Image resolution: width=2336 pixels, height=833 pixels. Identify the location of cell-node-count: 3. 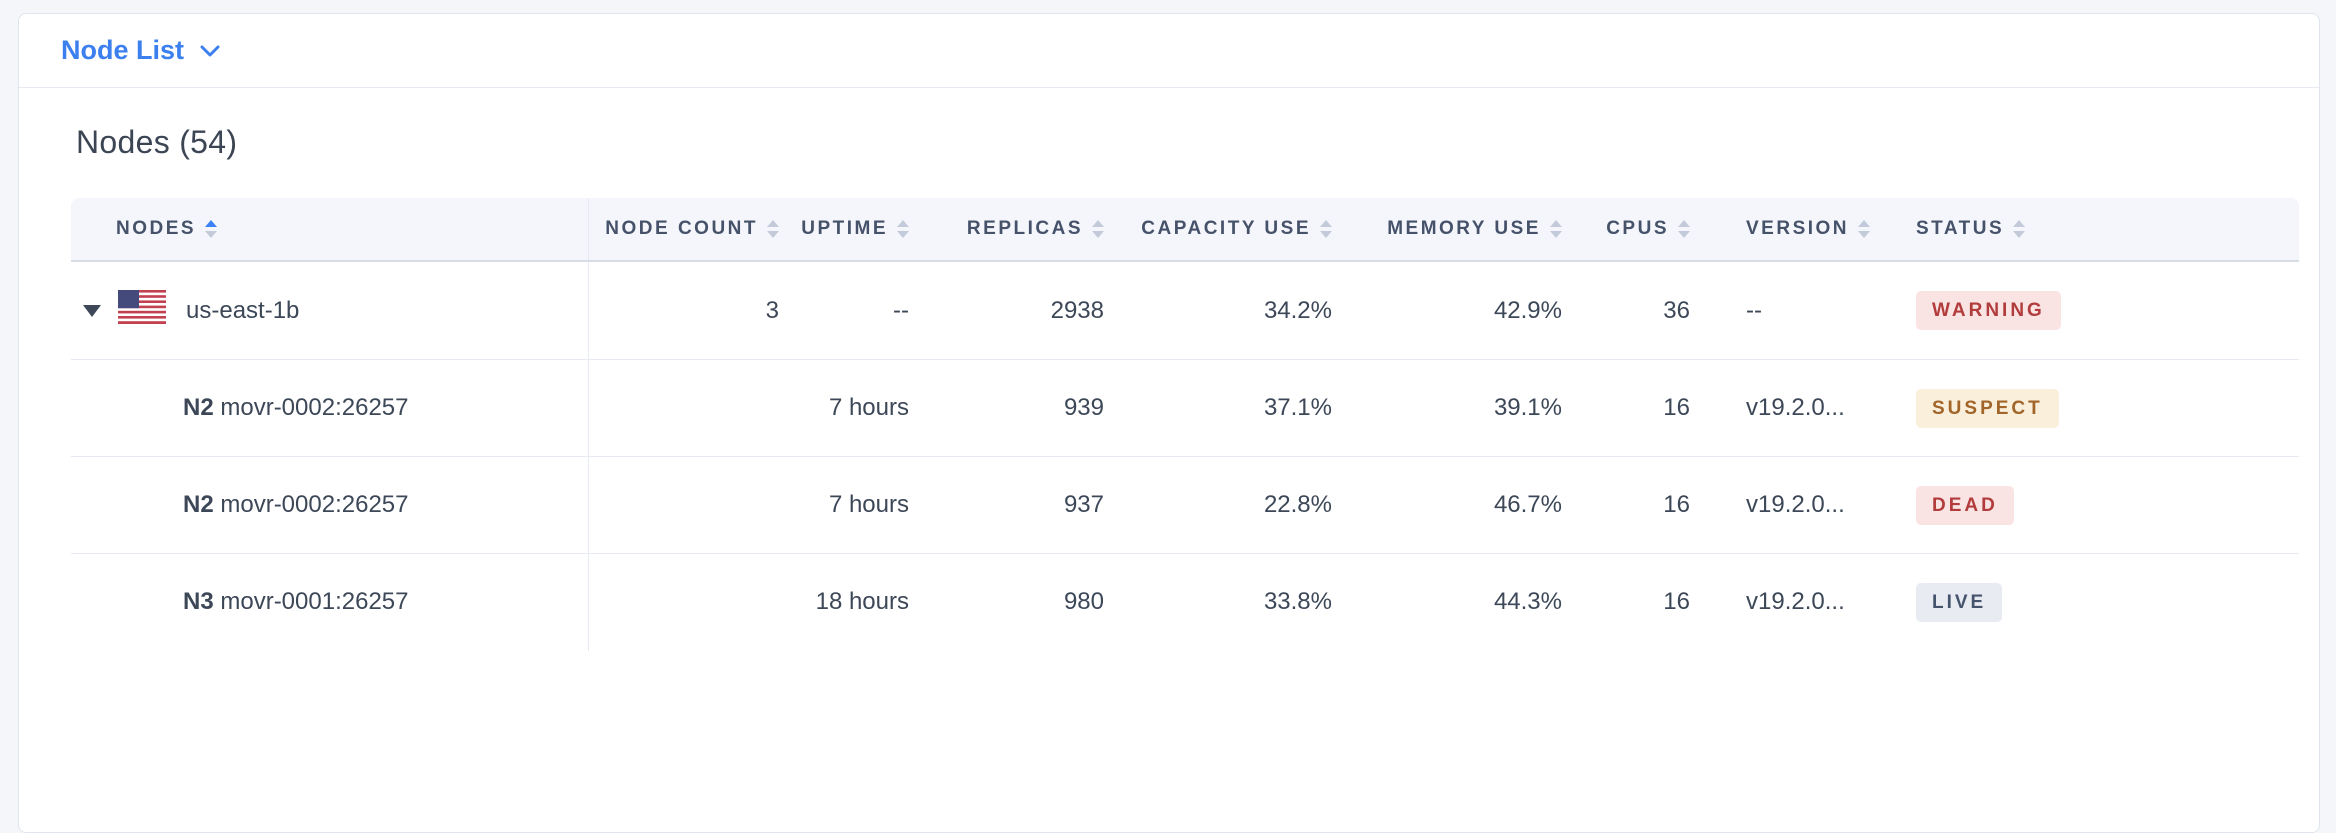
(690, 310).